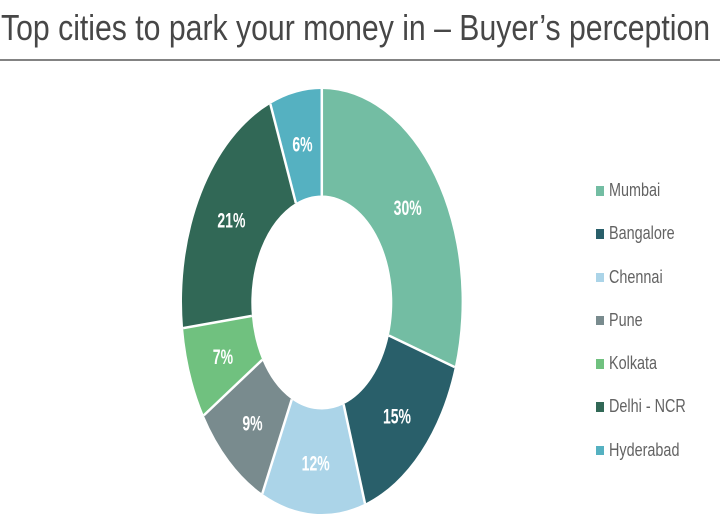 The image size is (720, 529). I want to click on svg-text: 9%, so click(252, 423).